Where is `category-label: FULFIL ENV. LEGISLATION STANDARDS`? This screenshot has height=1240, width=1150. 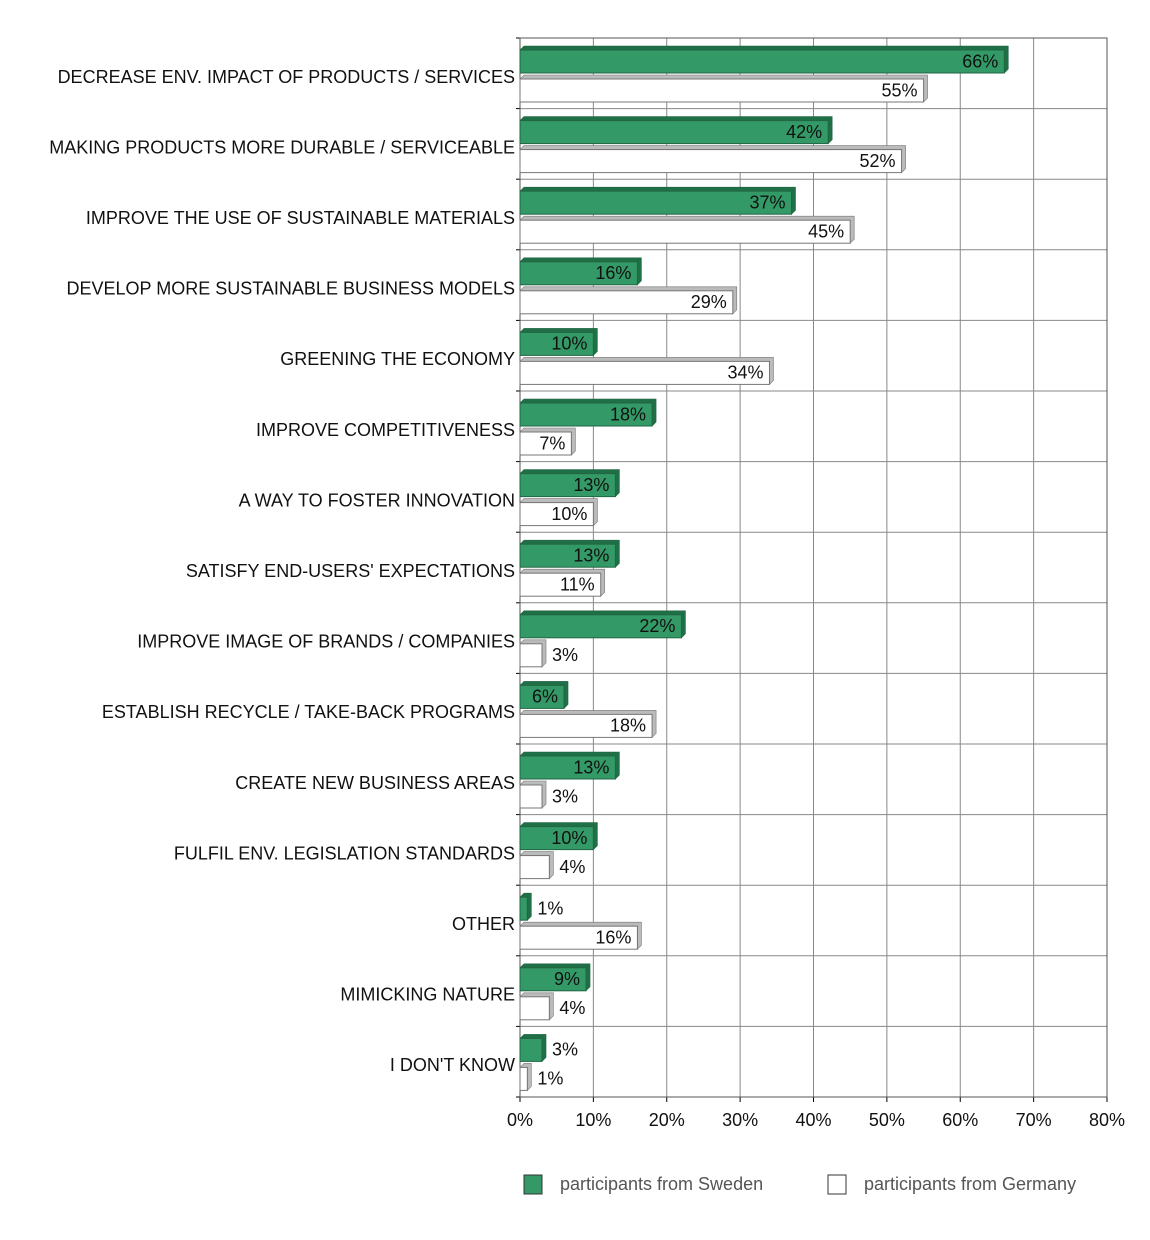
category-label: FULFIL ENV. LEGISLATION STANDARDS is located at coordinates (344, 853).